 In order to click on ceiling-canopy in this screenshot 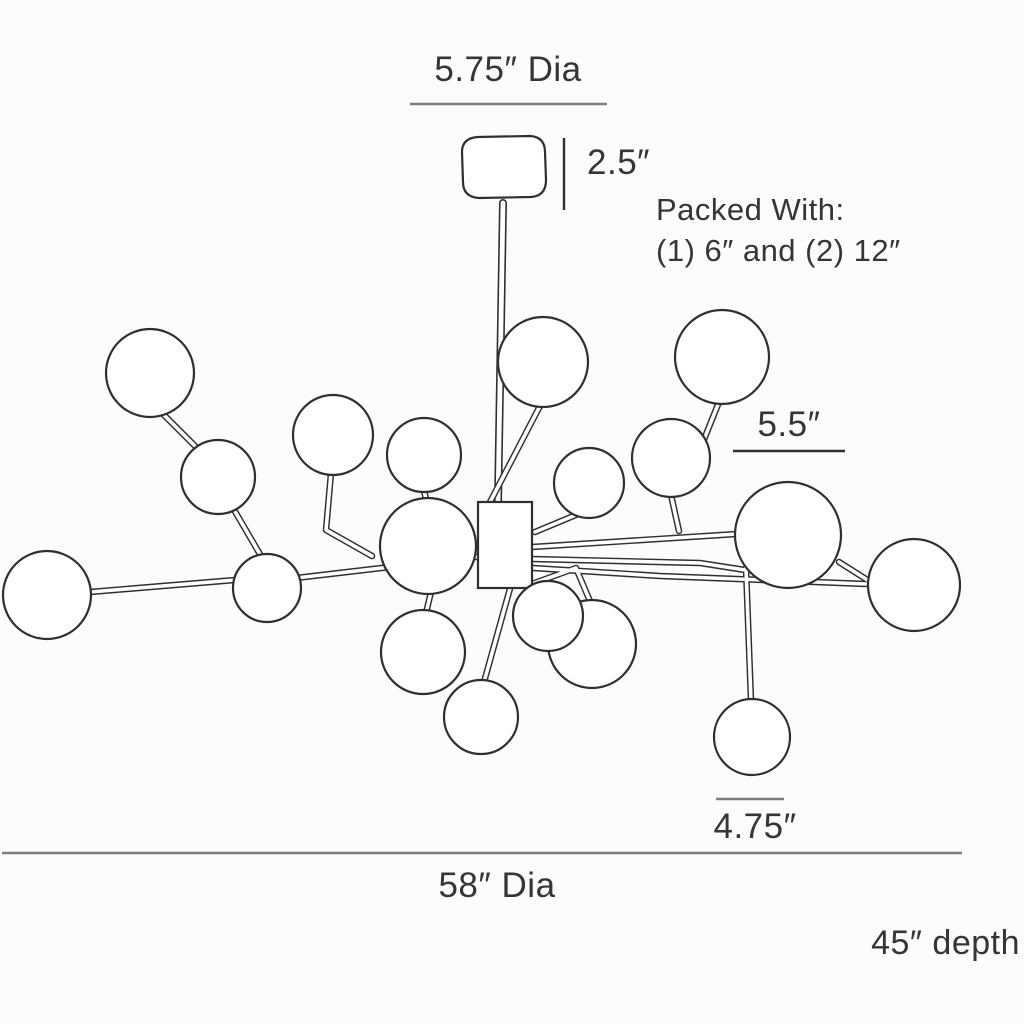, I will do `click(504, 167)`.